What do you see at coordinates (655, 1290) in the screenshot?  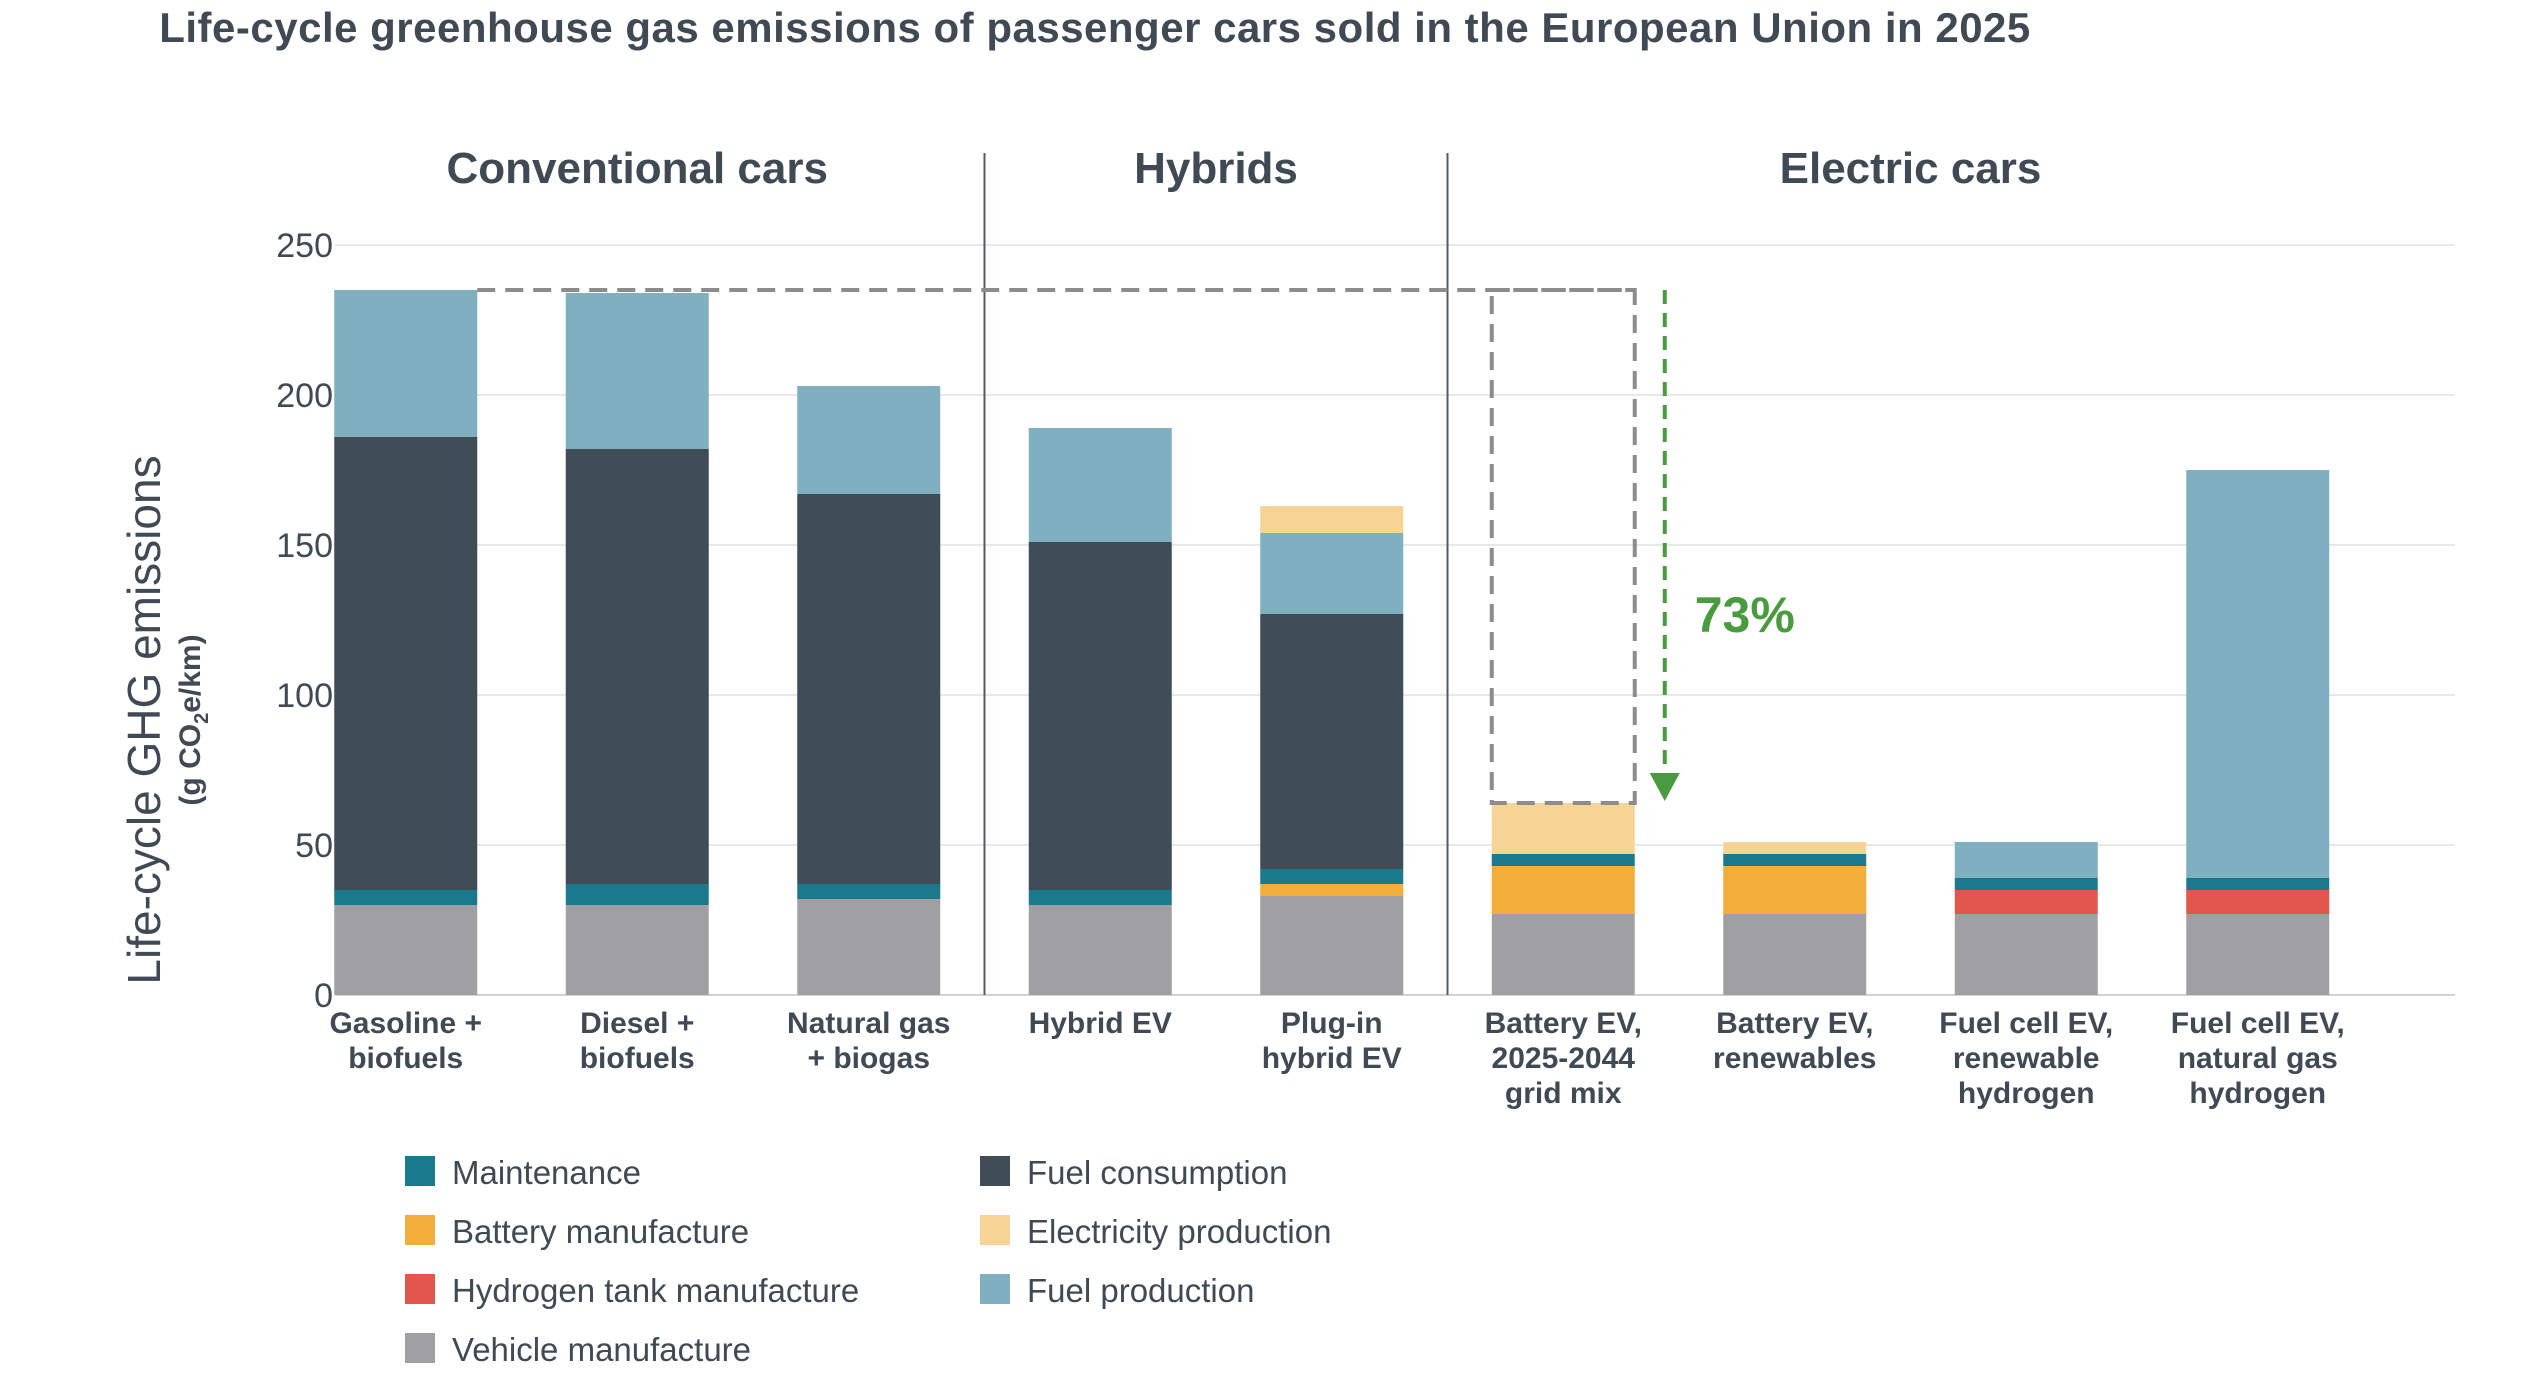 I see `legend-label: Hydrogen tank manufacture` at bounding box center [655, 1290].